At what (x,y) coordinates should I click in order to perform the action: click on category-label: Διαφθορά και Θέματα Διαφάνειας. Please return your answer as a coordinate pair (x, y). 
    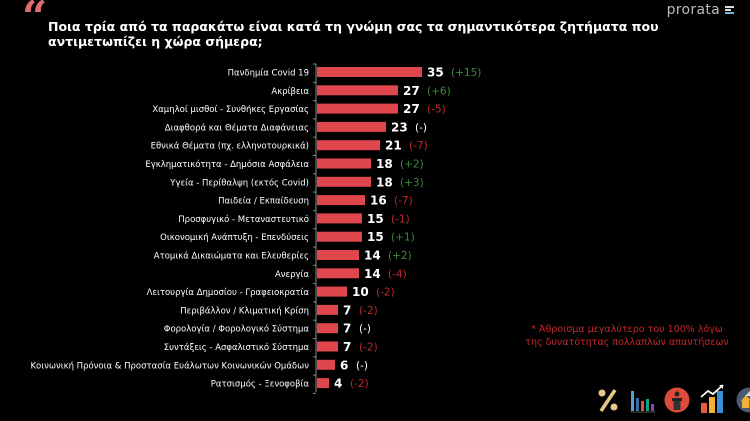
    Looking at the image, I should click on (237, 127).